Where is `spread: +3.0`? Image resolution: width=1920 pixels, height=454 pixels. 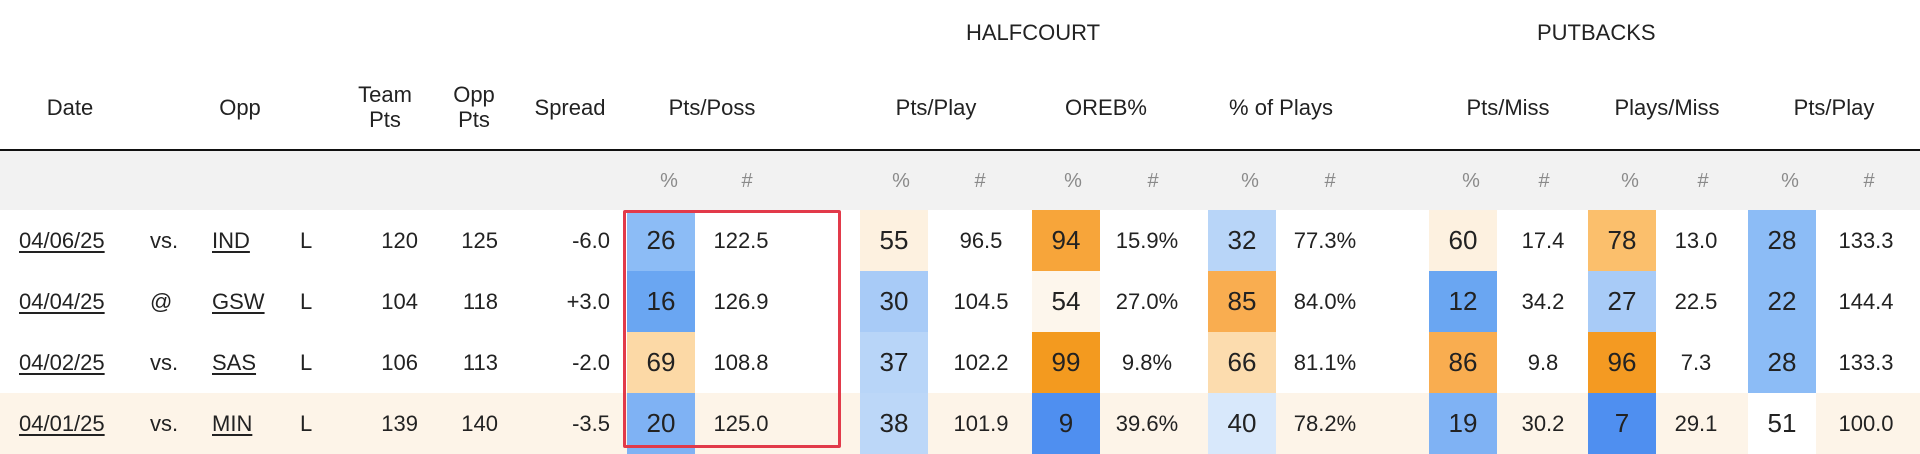
spread: +3.0 is located at coordinates (588, 301).